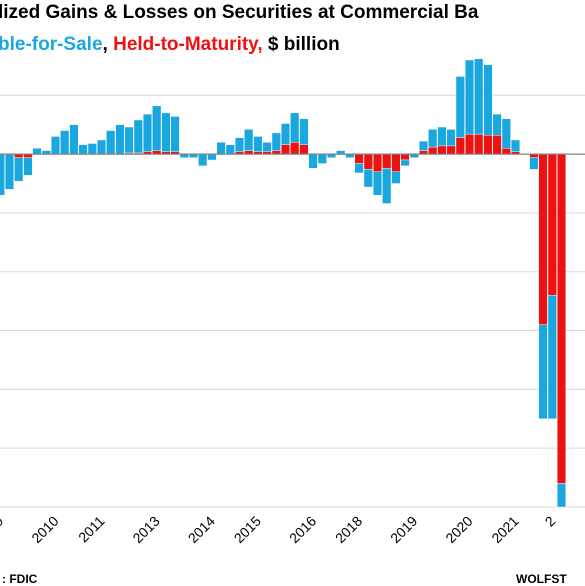 Image resolution: width=585 pixels, height=586 pixels. I want to click on x-tick-label: 2013, so click(145, 529).